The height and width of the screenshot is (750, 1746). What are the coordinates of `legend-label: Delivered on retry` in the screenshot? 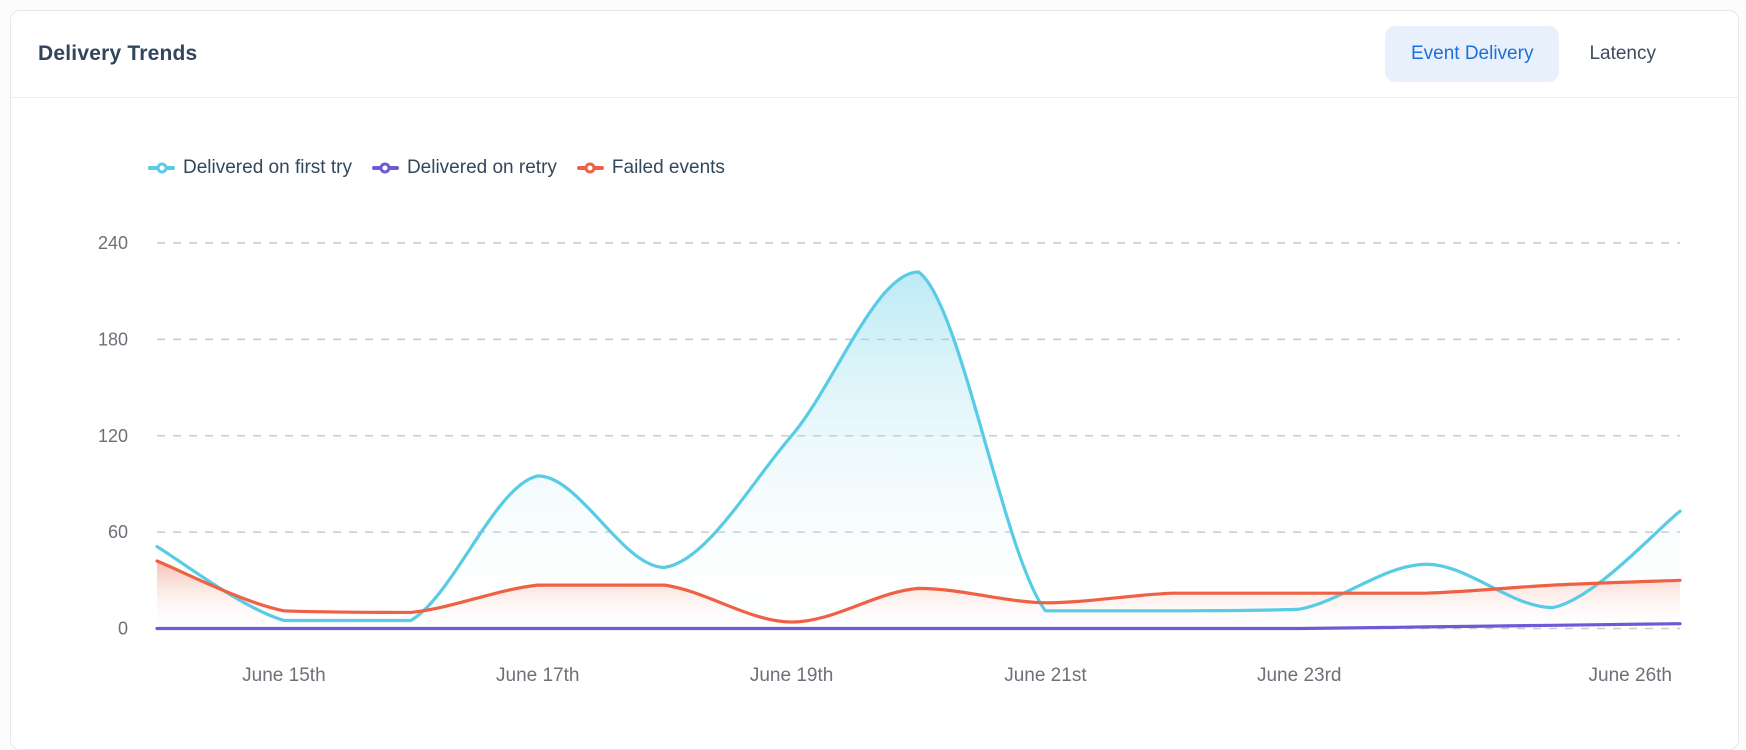 It's located at (481, 167).